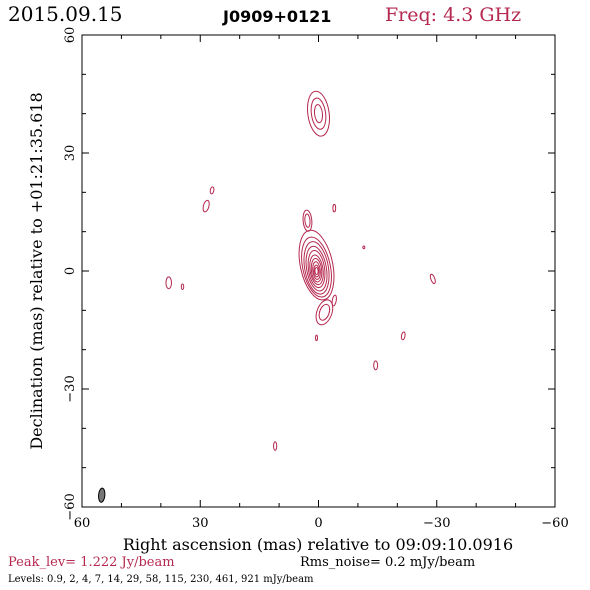 The height and width of the screenshot is (590, 590). I want to click on north-component-ring, so click(318, 113).